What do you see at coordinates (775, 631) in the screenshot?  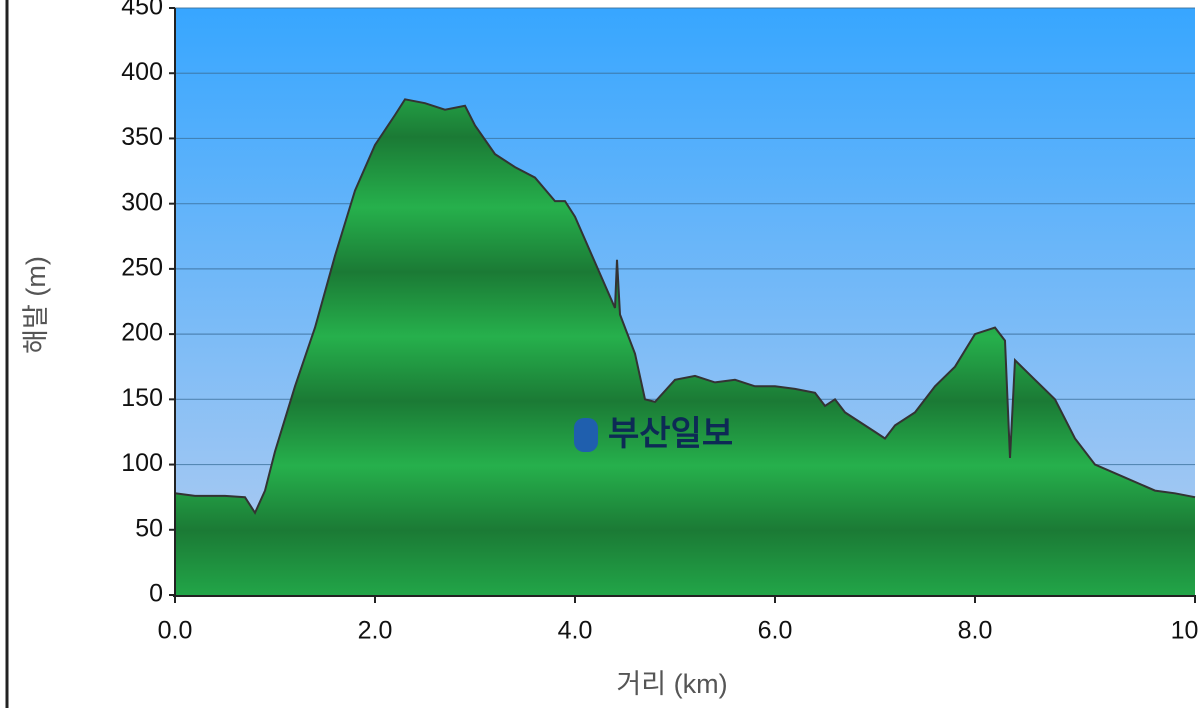 I see `x-tick-label: 6.0` at bounding box center [775, 631].